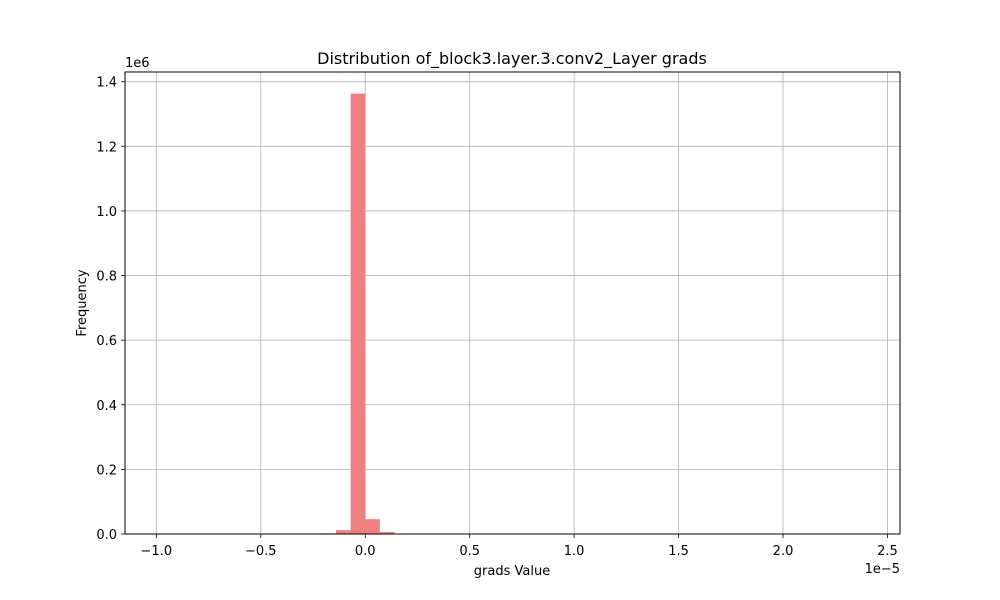 The height and width of the screenshot is (600, 1000). What do you see at coordinates (887, 551) in the screenshot?
I see `x-tick-label: 2.5` at bounding box center [887, 551].